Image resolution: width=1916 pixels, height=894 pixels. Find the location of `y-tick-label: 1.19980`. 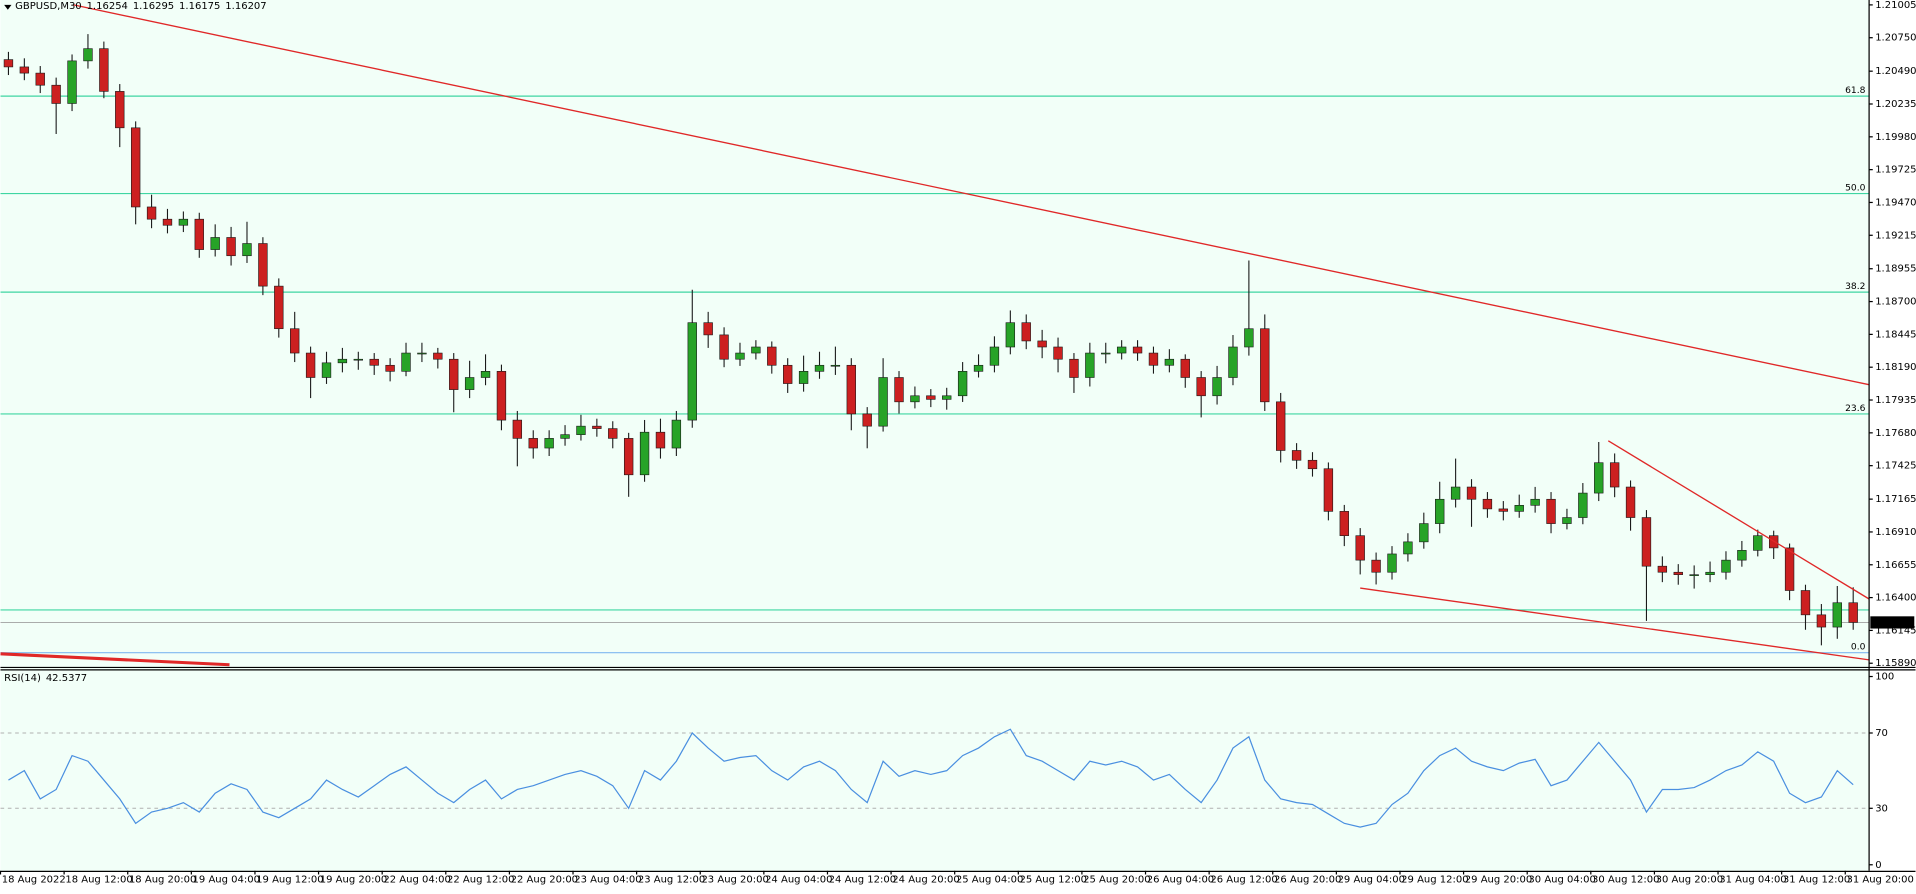

y-tick-label: 1.19980 is located at coordinates (1895, 137).